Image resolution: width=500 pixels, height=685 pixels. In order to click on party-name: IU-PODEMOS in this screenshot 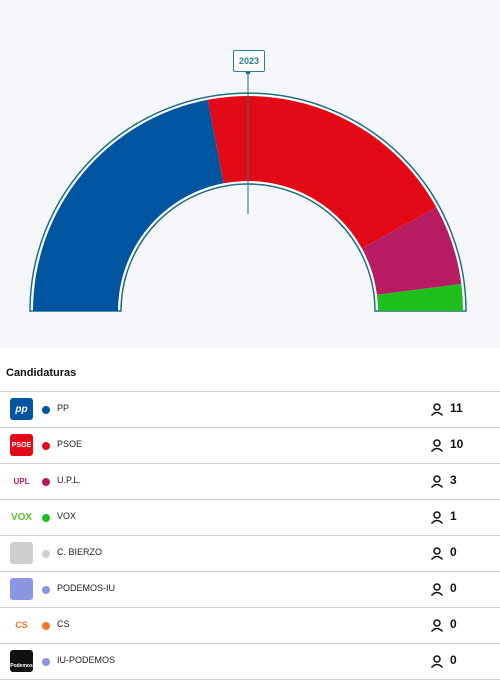, I will do `click(86, 660)`.